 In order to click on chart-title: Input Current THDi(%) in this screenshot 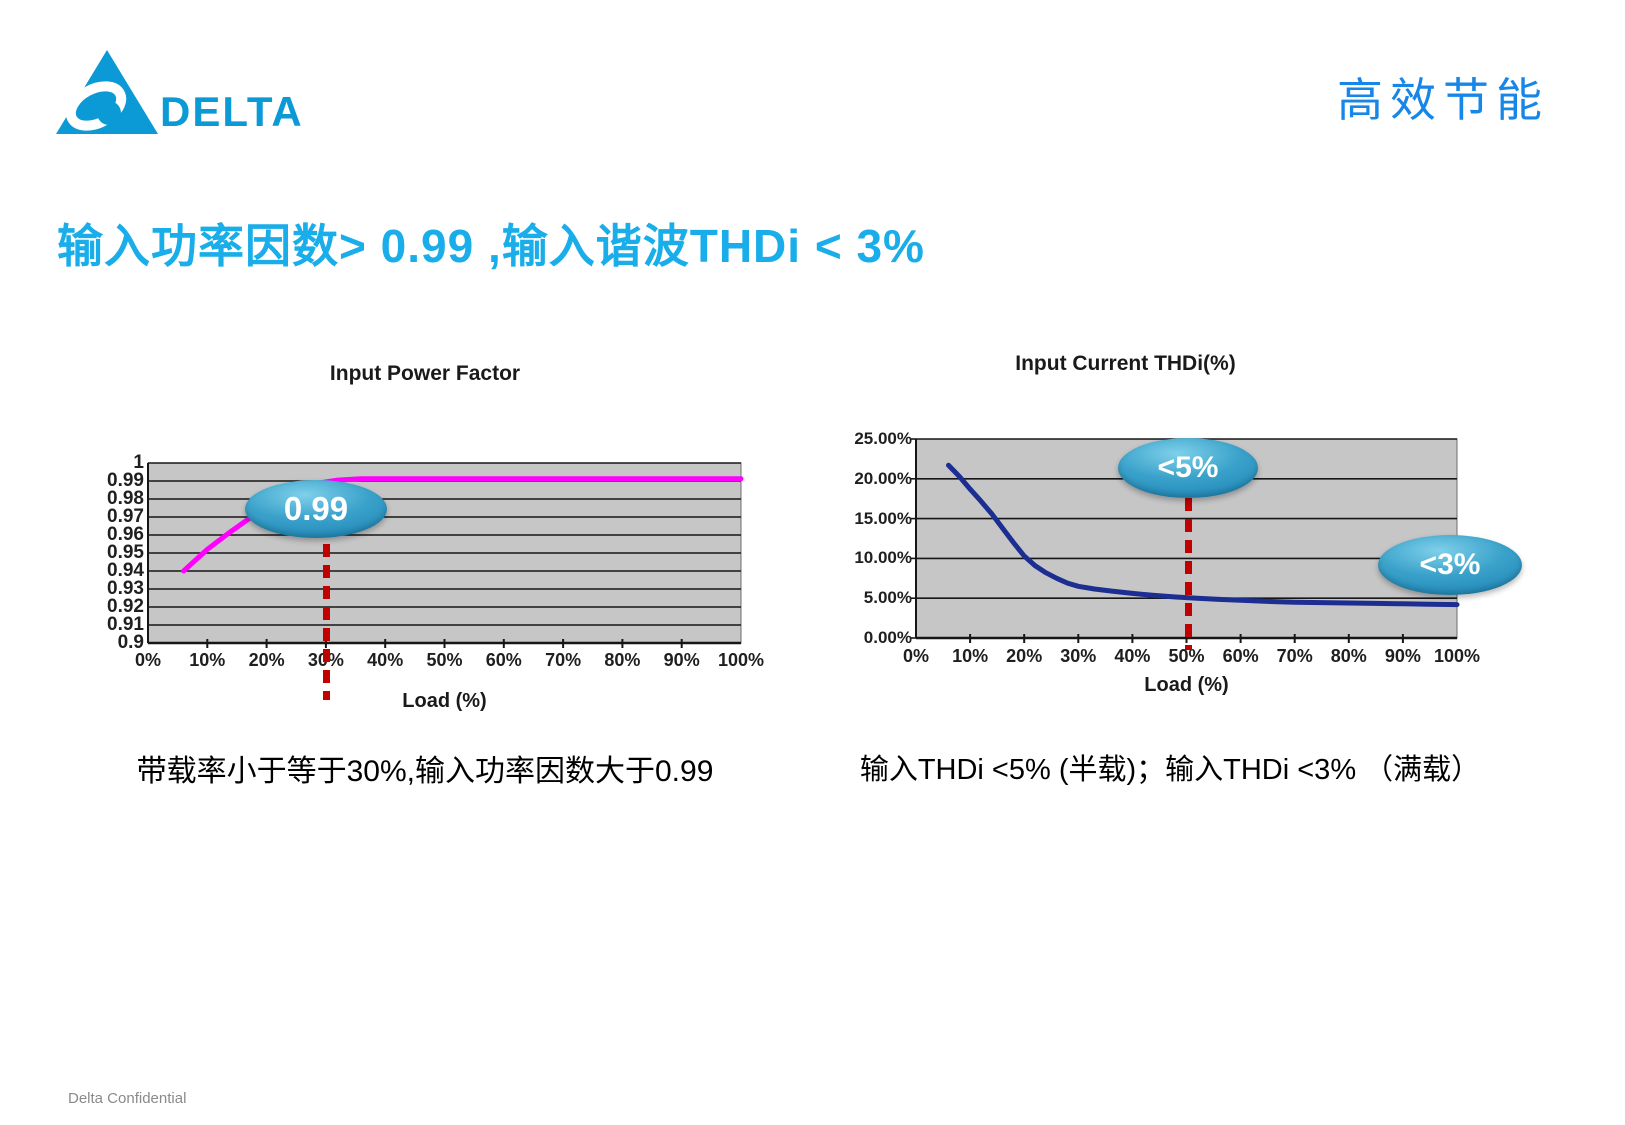, I will do `click(1125, 363)`.